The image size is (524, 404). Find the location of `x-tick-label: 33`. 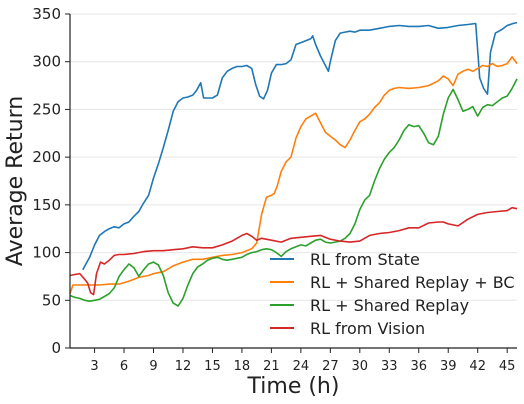

x-tick-label: 33 is located at coordinates (389, 366).